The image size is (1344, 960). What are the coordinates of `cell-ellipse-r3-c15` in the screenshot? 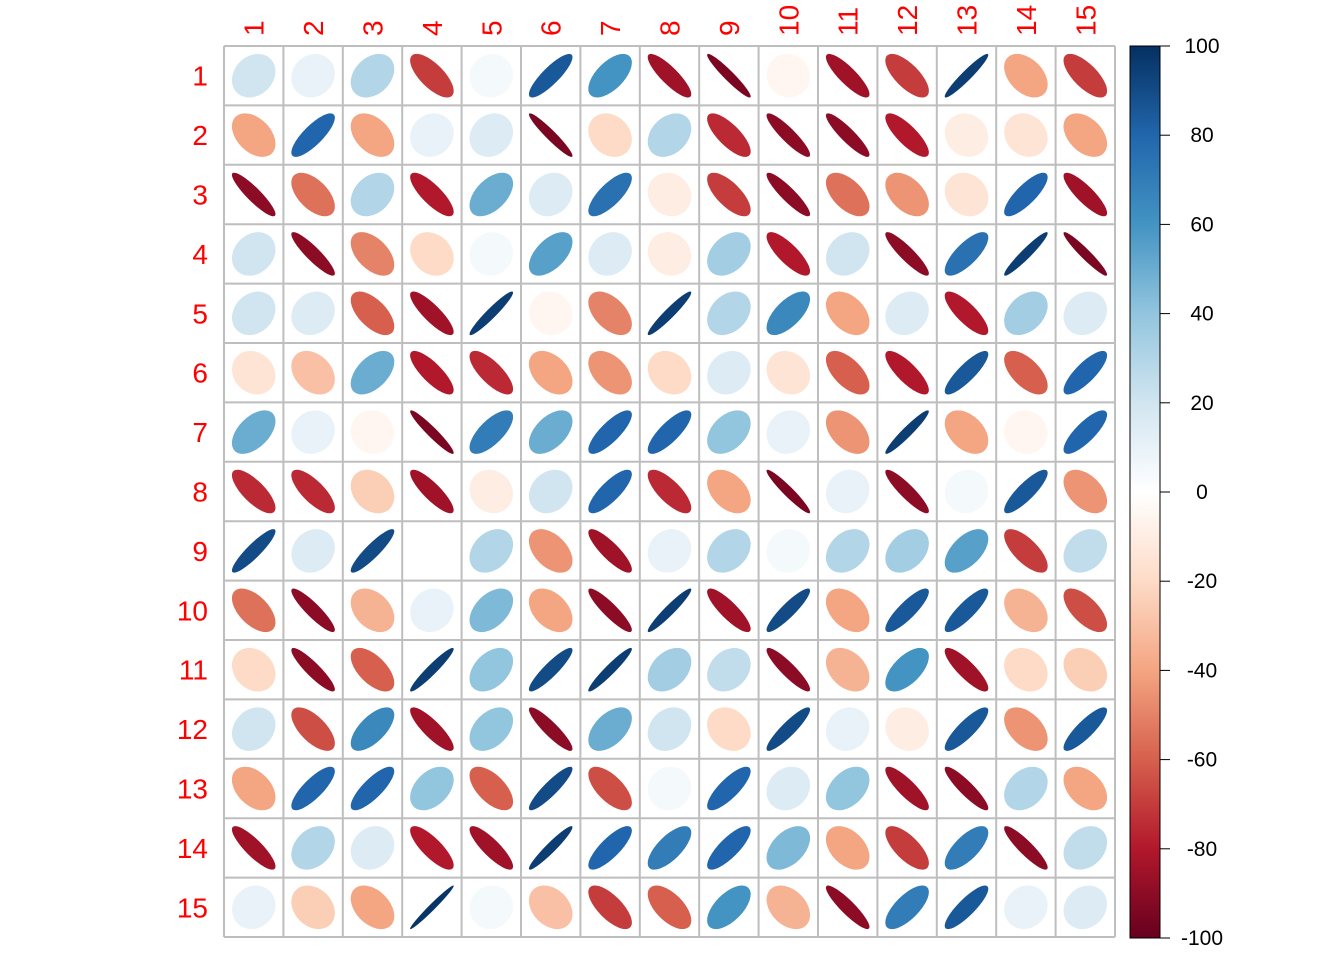 It's located at (1085, 194).